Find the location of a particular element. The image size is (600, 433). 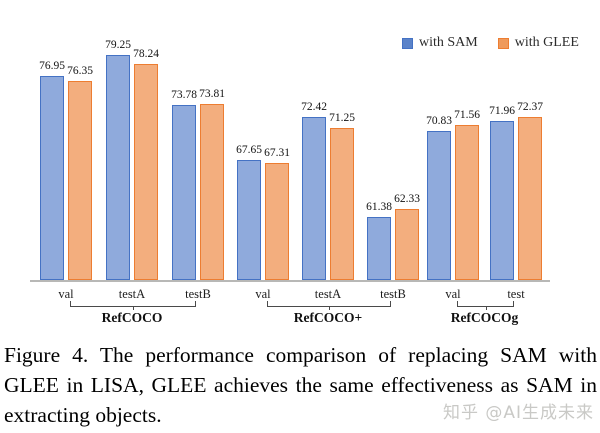

group-bracket-RefCOCO is located at coordinates (133, 305).